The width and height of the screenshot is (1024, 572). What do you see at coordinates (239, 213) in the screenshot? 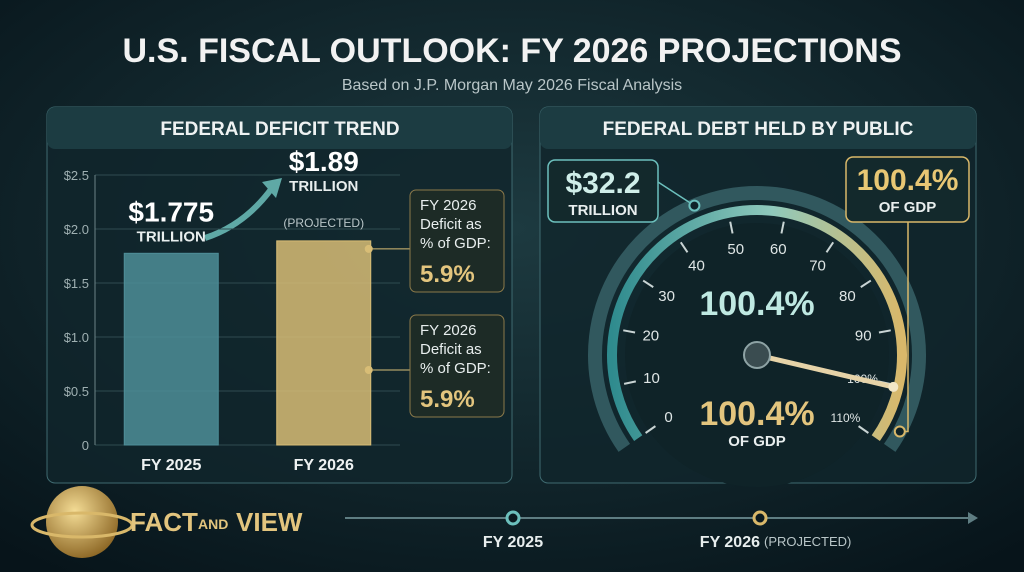
I see `trend-arrow` at bounding box center [239, 213].